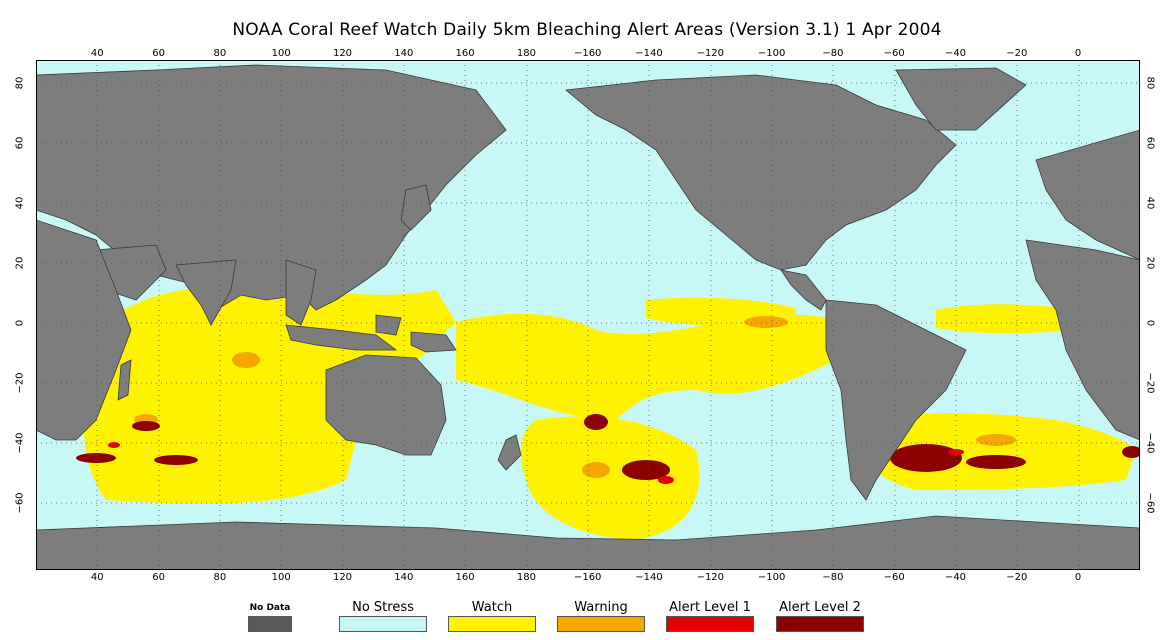  What do you see at coordinates (1150, 263) in the screenshot?
I see `lat-tick-right: 20` at bounding box center [1150, 263].